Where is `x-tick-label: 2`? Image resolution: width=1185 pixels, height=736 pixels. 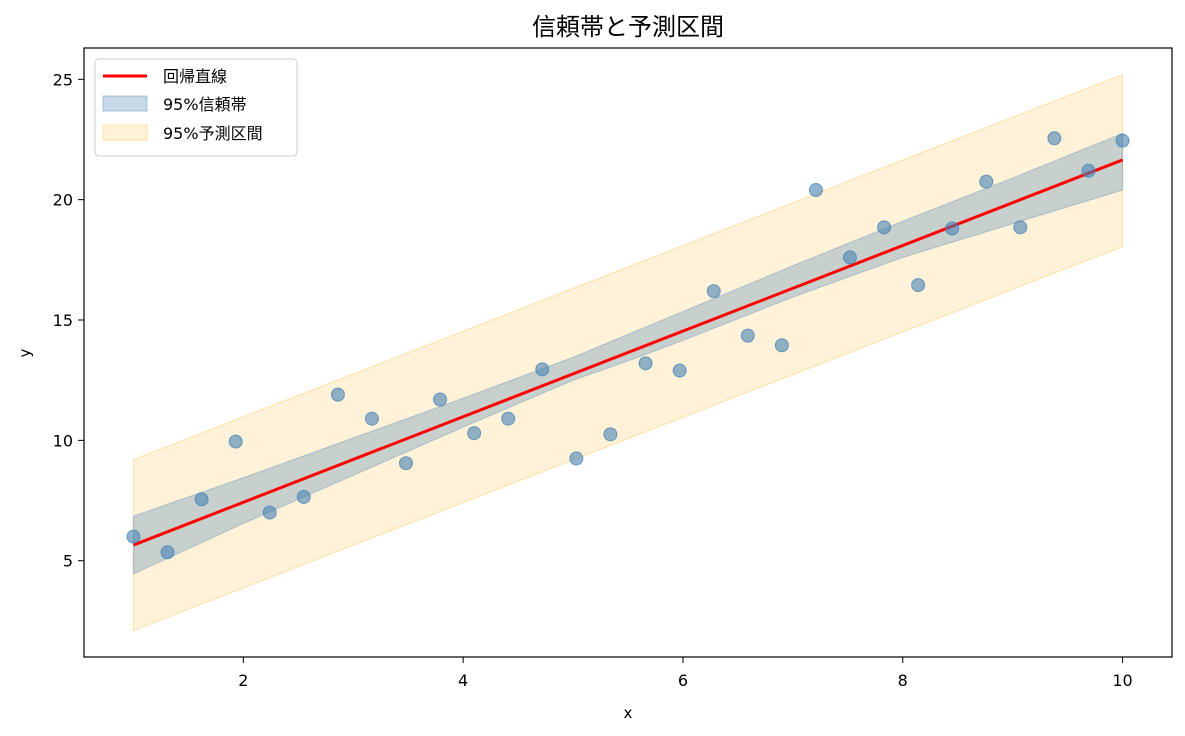
x-tick-label: 2 is located at coordinates (243, 680).